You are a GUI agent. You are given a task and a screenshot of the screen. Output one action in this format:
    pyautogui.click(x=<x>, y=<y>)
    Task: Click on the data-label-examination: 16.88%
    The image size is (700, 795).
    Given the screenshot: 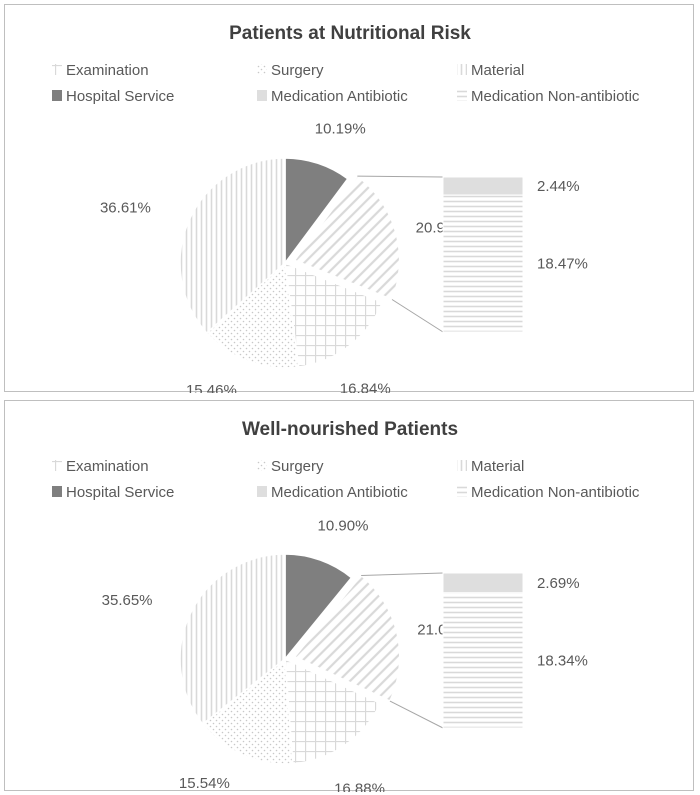 What is the action you would take?
    pyautogui.click(x=359, y=786)
    